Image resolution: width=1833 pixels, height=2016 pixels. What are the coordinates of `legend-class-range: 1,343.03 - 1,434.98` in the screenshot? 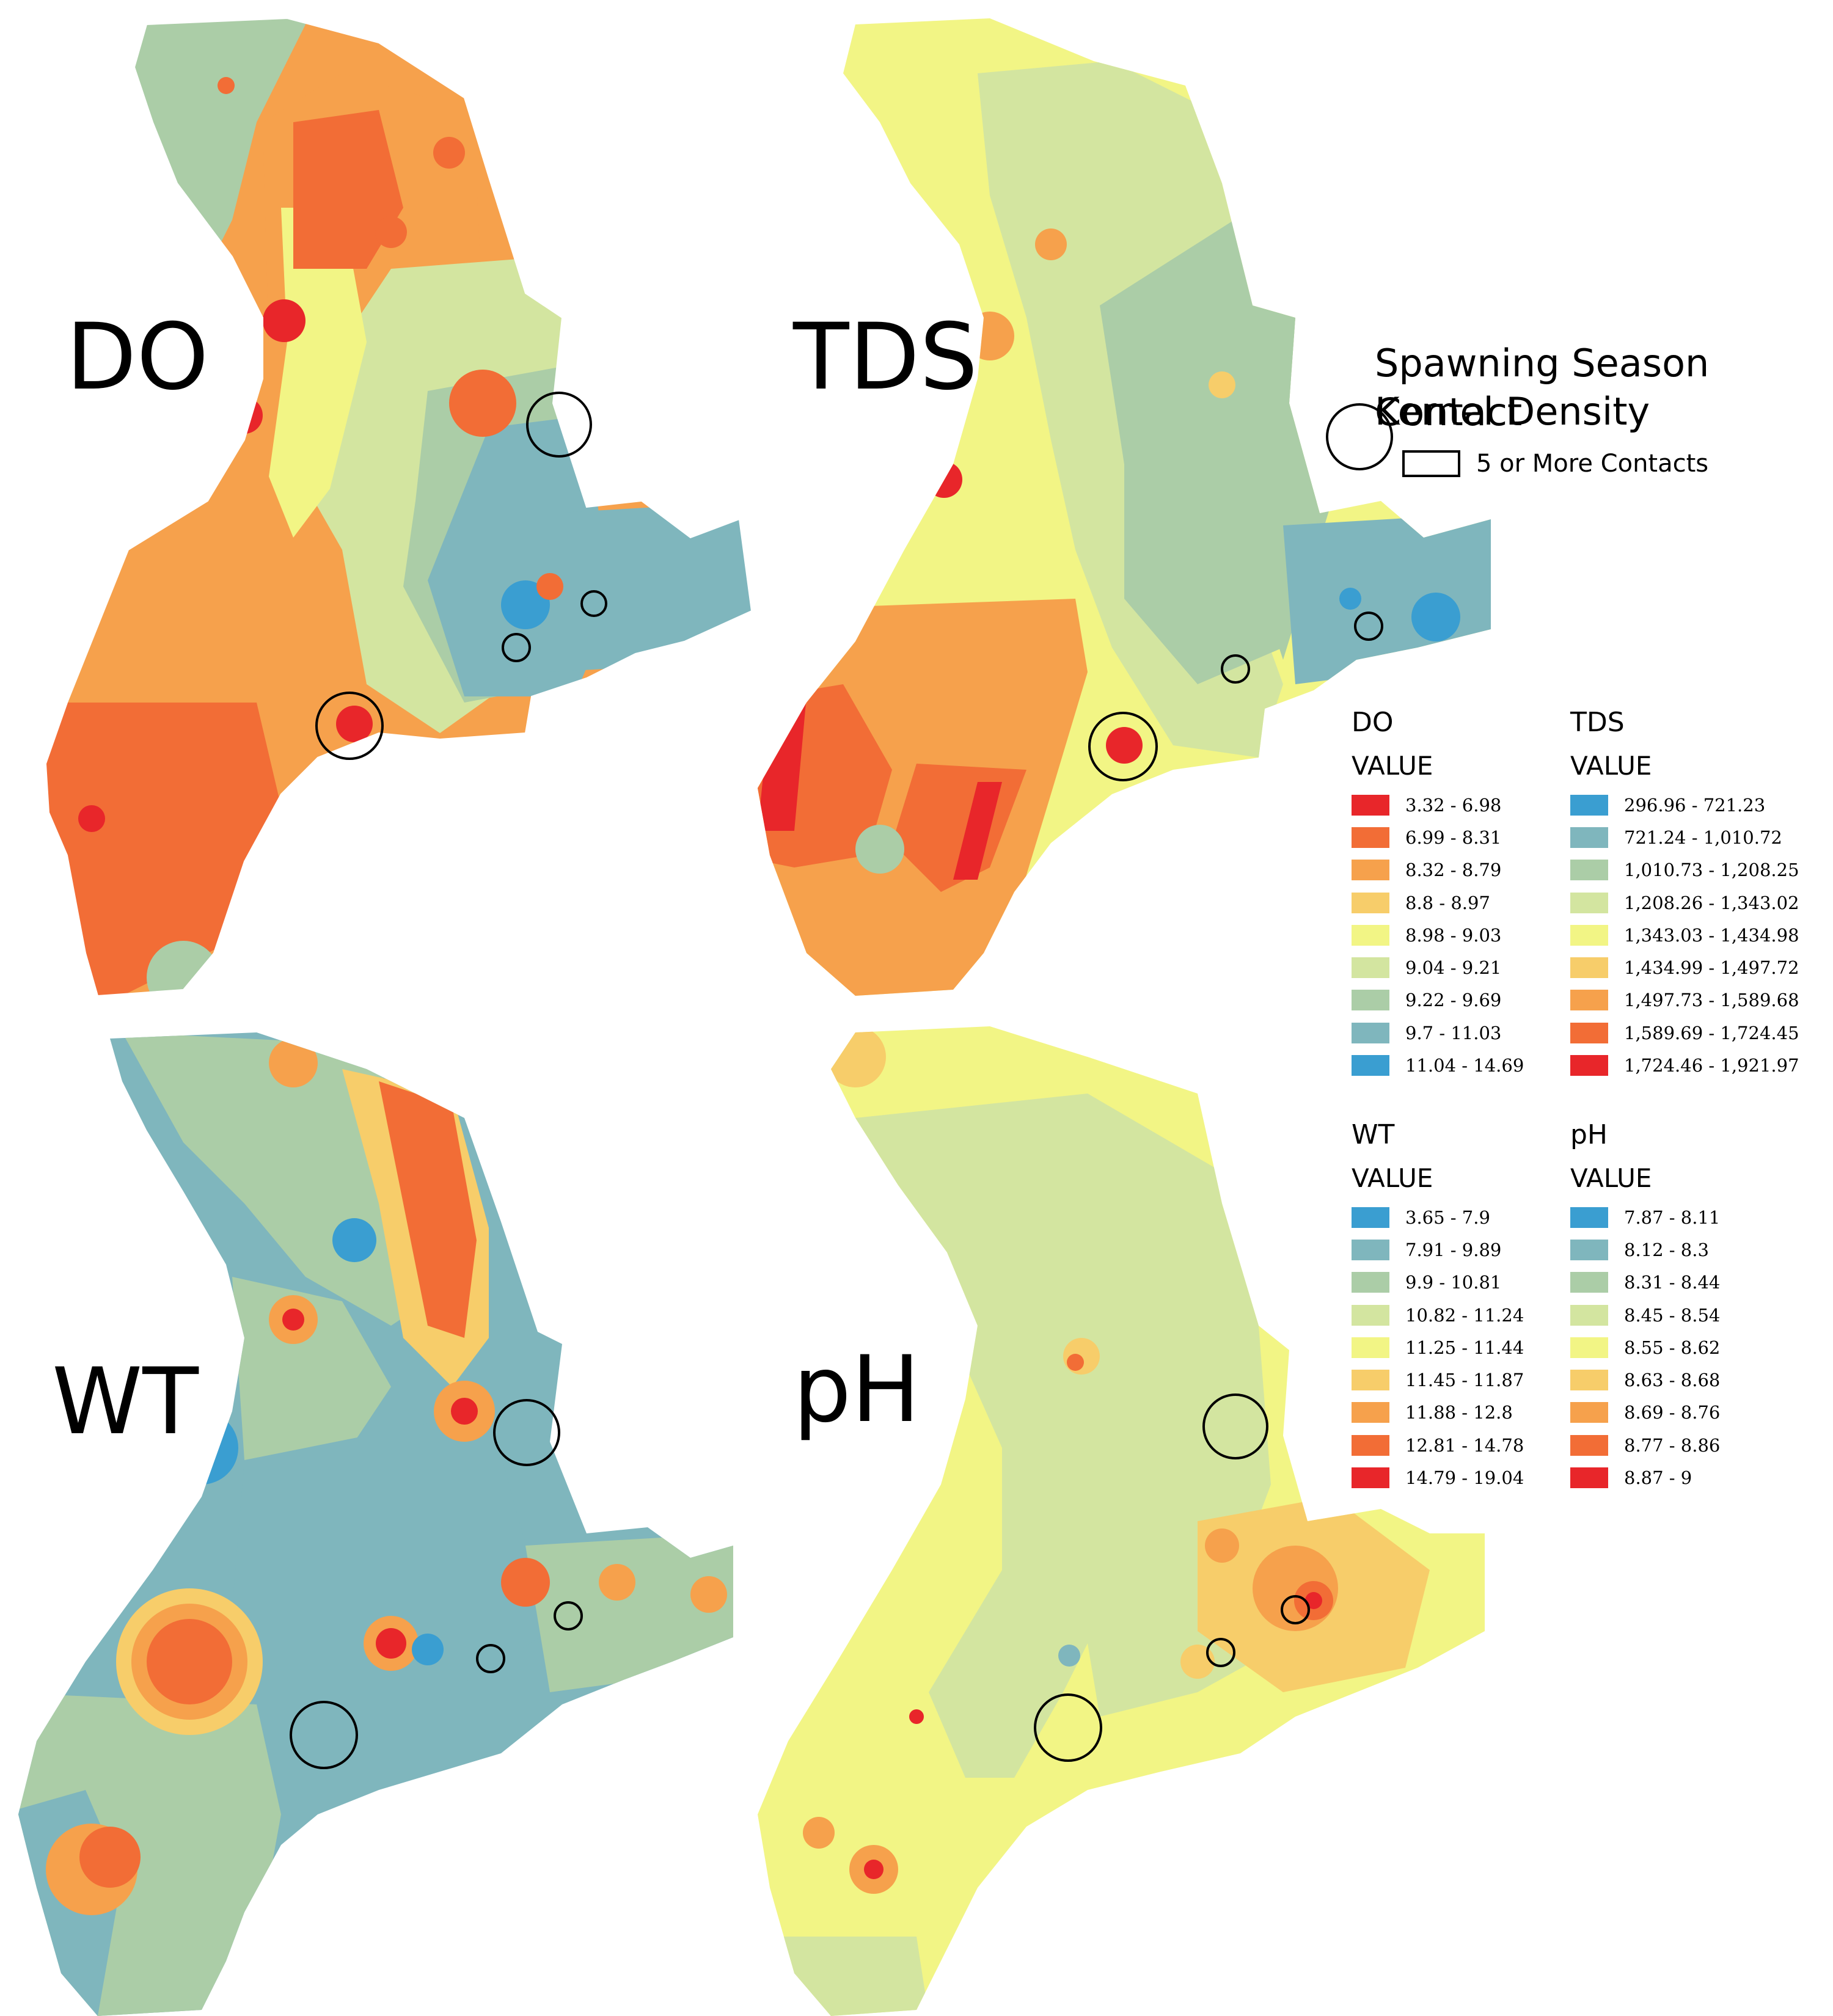 It's located at (1711, 935).